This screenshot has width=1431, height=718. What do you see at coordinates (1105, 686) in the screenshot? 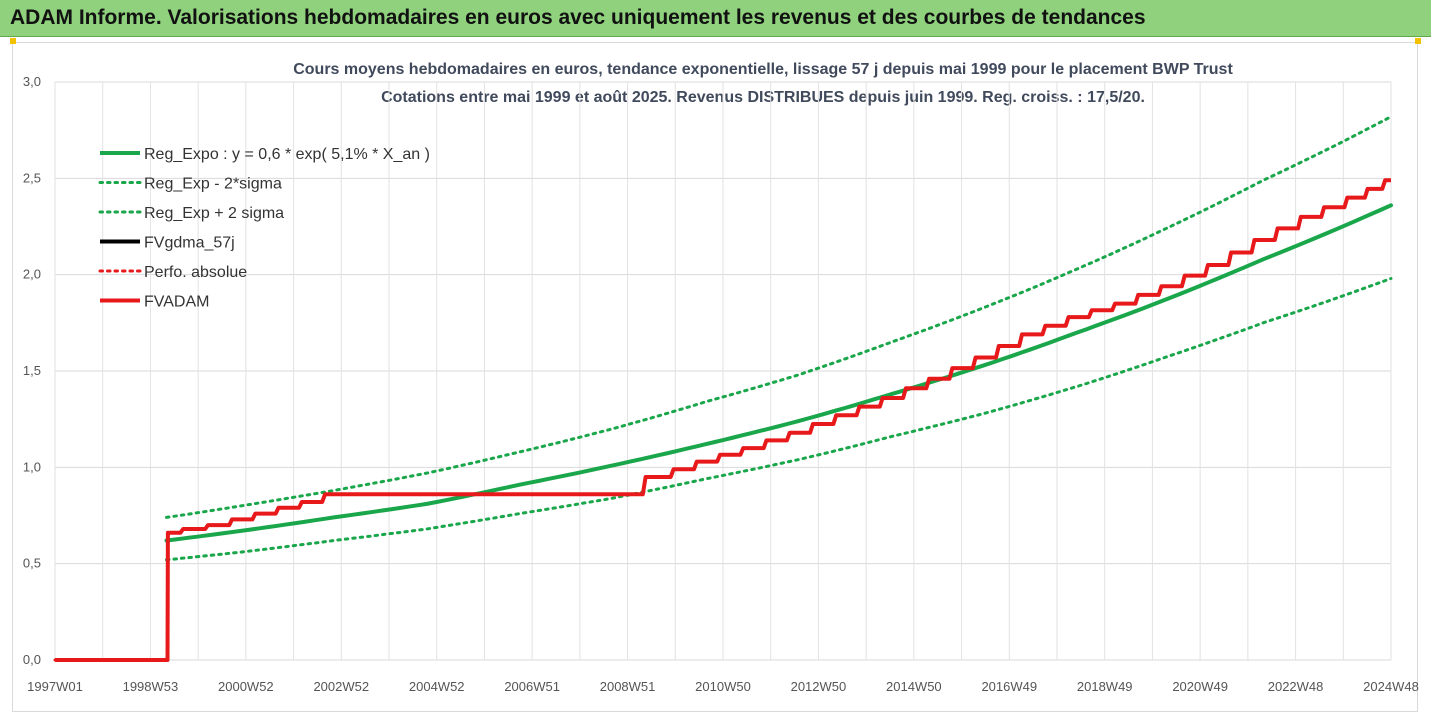
I see `x-tick-label: 2018W49` at bounding box center [1105, 686].